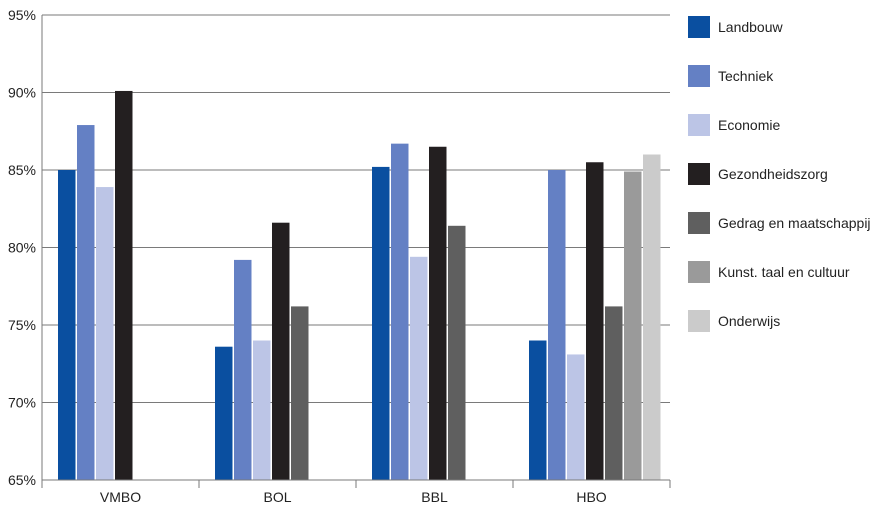 The width and height of the screenshot is (880, 508). I want to click on legend-label: Kunst. taal en cultuur, so click(784, 272).